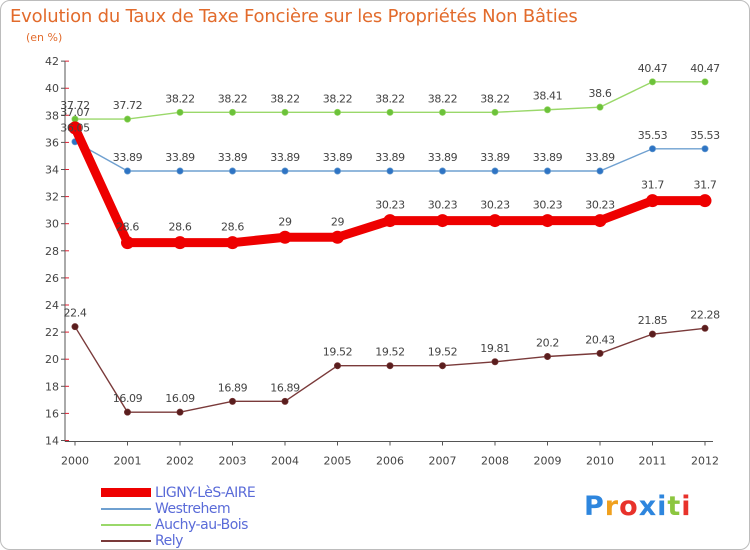 This screenshot has width=750, height=550. I want to click on logo-letter: o, so click(629, 506).